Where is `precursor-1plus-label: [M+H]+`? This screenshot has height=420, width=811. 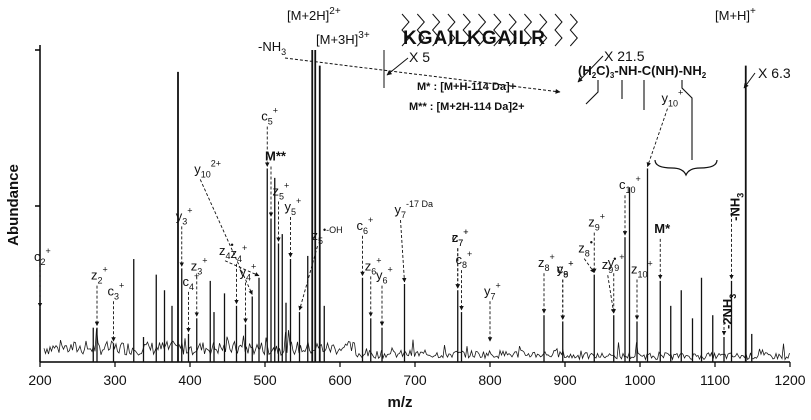
precursor-1plus-label: [M+H]+ is located at coordinates (735, 14).